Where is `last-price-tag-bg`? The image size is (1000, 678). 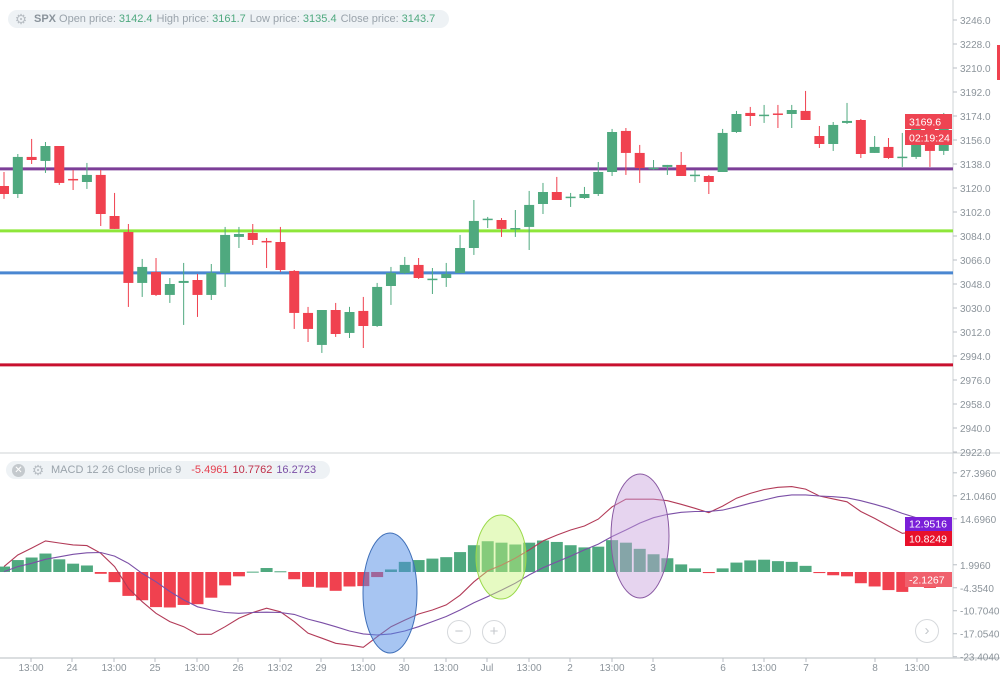 last-price-tag-bg is located at coordinates (928, 121).